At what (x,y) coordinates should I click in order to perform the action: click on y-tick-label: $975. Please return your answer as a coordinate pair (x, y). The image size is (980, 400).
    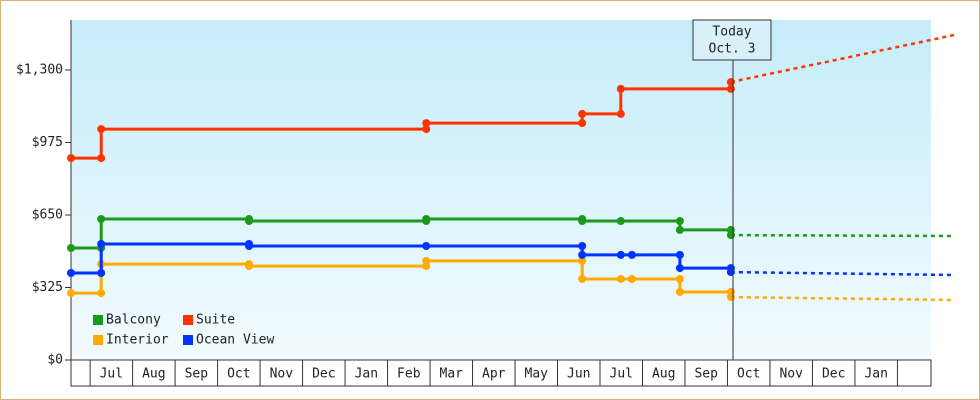
    Looking at the image, I should click on (47, 142).